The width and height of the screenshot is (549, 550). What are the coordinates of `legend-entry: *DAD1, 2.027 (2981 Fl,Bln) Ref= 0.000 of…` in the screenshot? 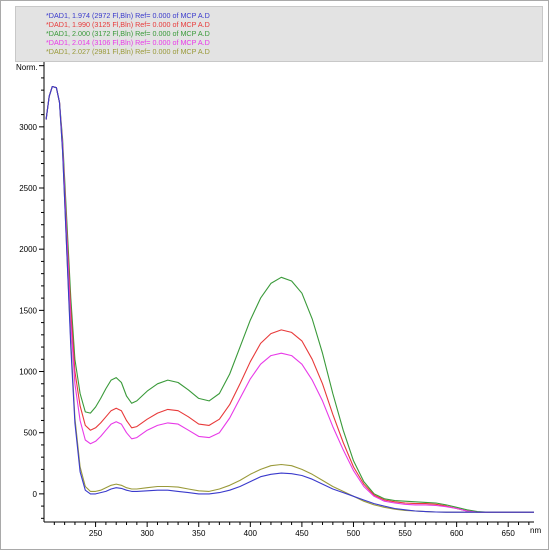 It's located at (128, 51).